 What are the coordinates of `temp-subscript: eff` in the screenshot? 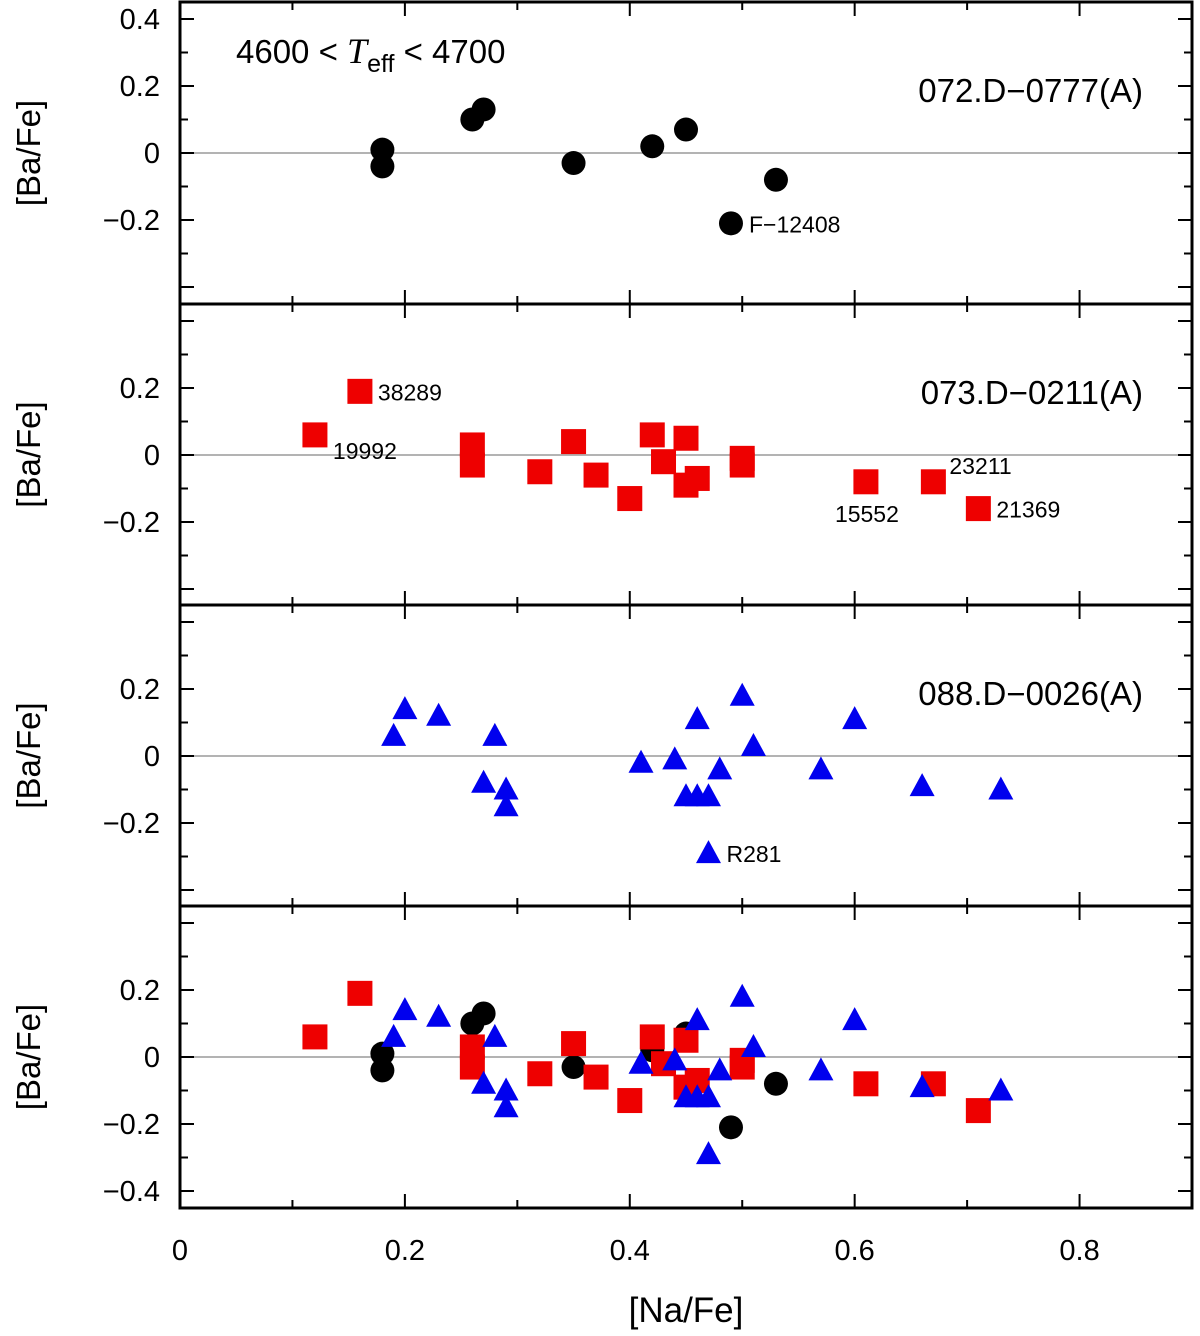 It's located at (380, 64).